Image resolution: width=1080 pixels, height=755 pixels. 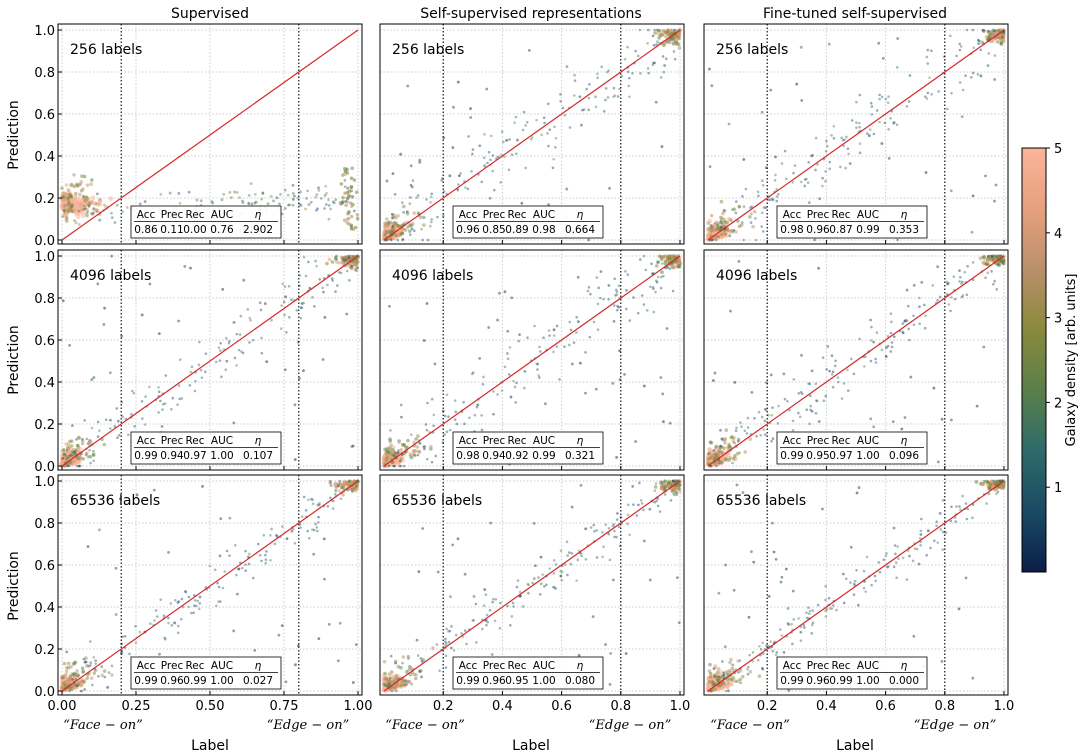 What do you see at coordinates (258, 441) in the screenshot?
I see `metrics-header: η` at bounding box center [258, 441].